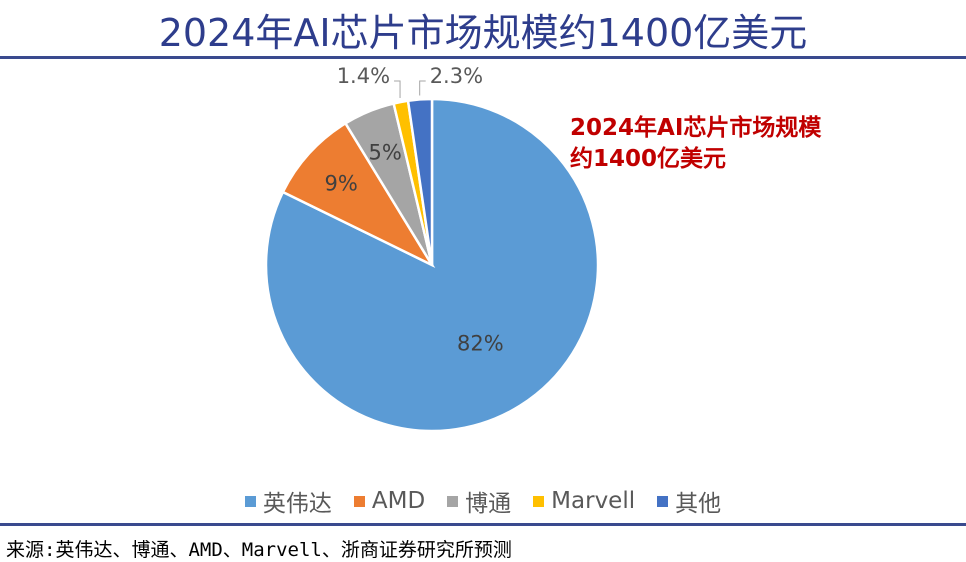 The height and width of the screenshot is (562, 966). Describe the element at coordinates (456, 76) in the screenshot. I see `data-label: 2.3%` at that location.